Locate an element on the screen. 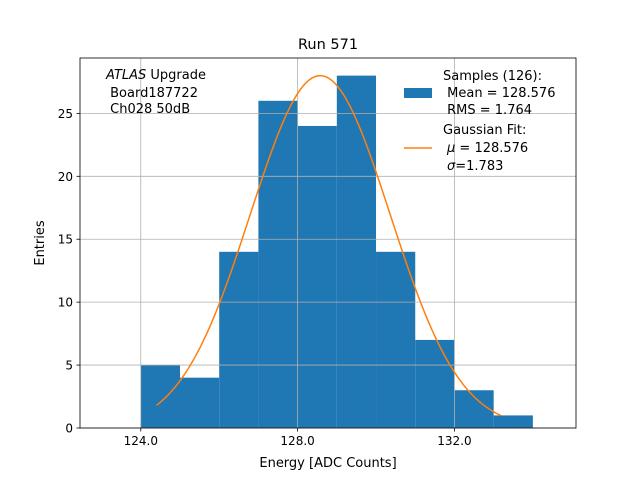  sigma-symbol: σ is located at coordinates (451, 166).